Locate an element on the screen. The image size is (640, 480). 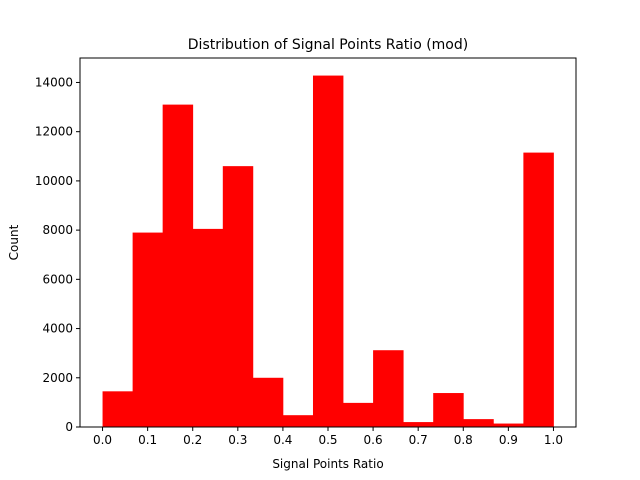
y-axis-label: Count is located at coordinates (14, 242).